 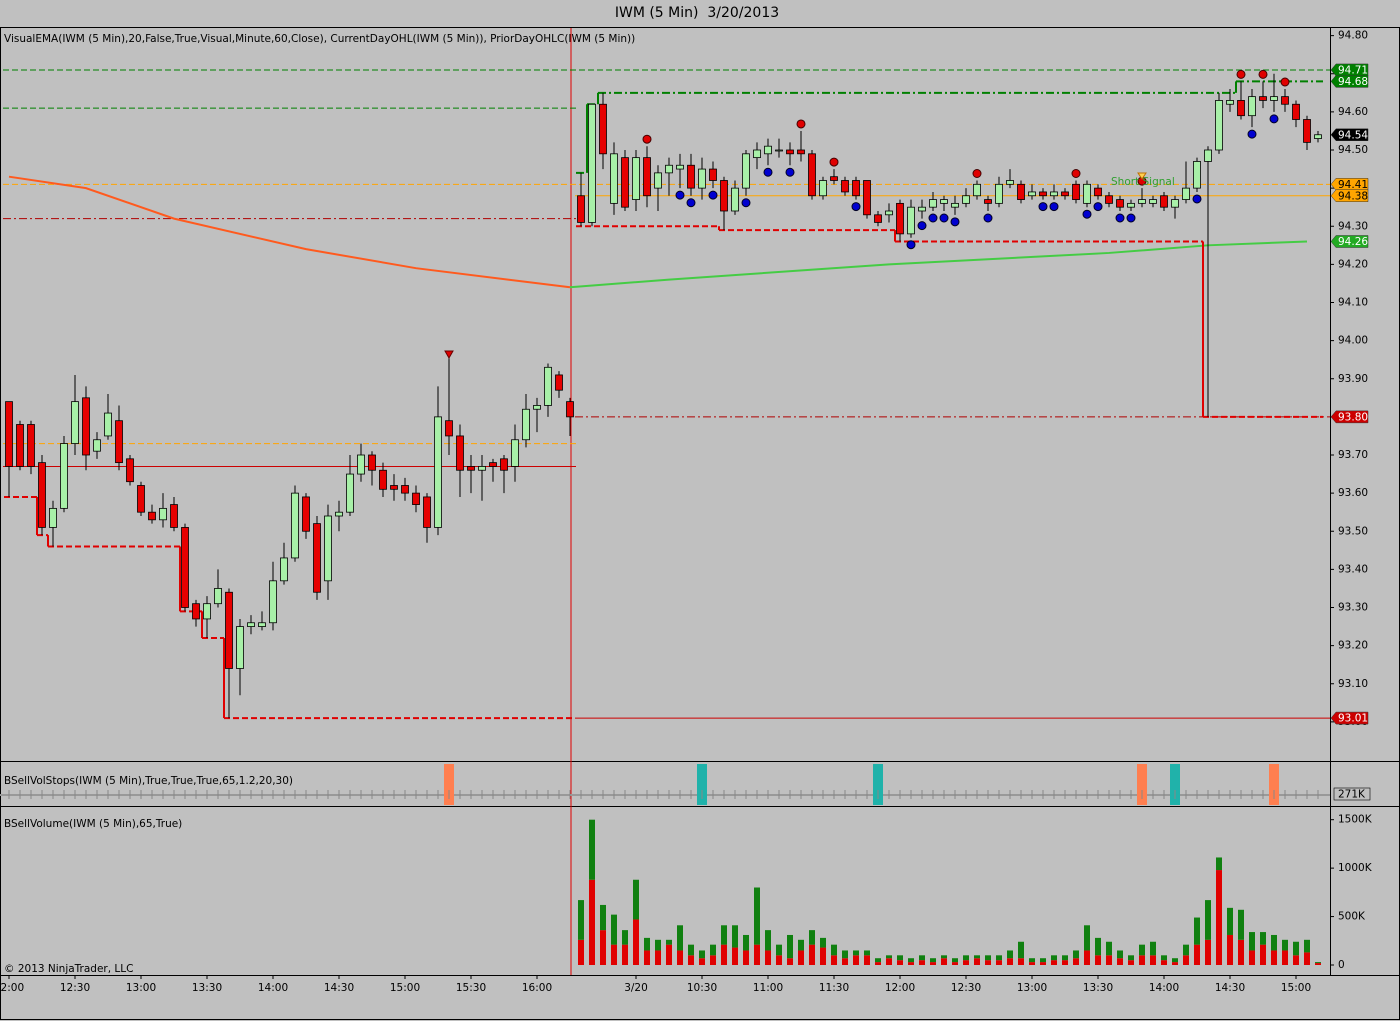 I want to click on y-tick-label: 93.70, so click(x=1353, y=455).